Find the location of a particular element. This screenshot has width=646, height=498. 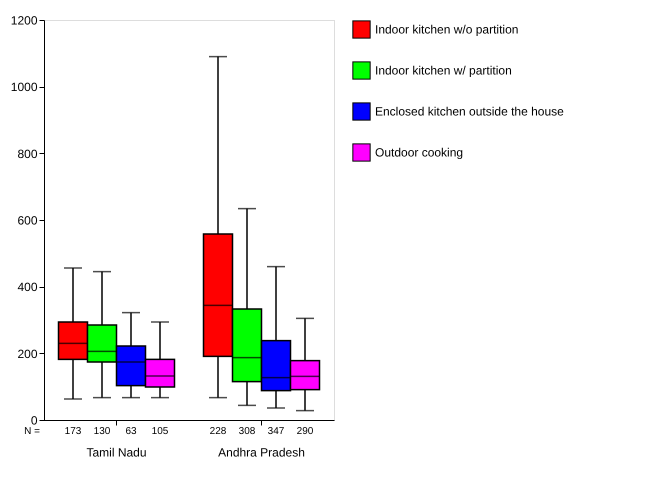

x-tick-label: Andhra Pradesh is located at coordinates (261, 453).